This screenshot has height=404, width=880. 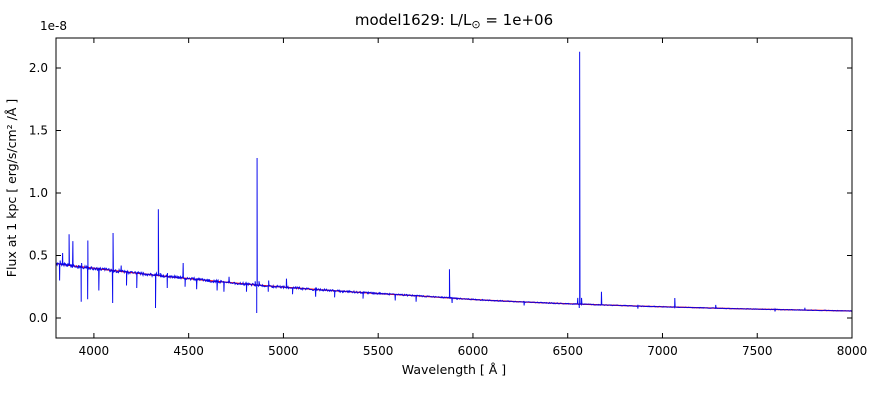 What do you see at coordinates (188, 351) in the screenshot?
I see `x-tick-label: 4500` at bounding box center [188, 351].